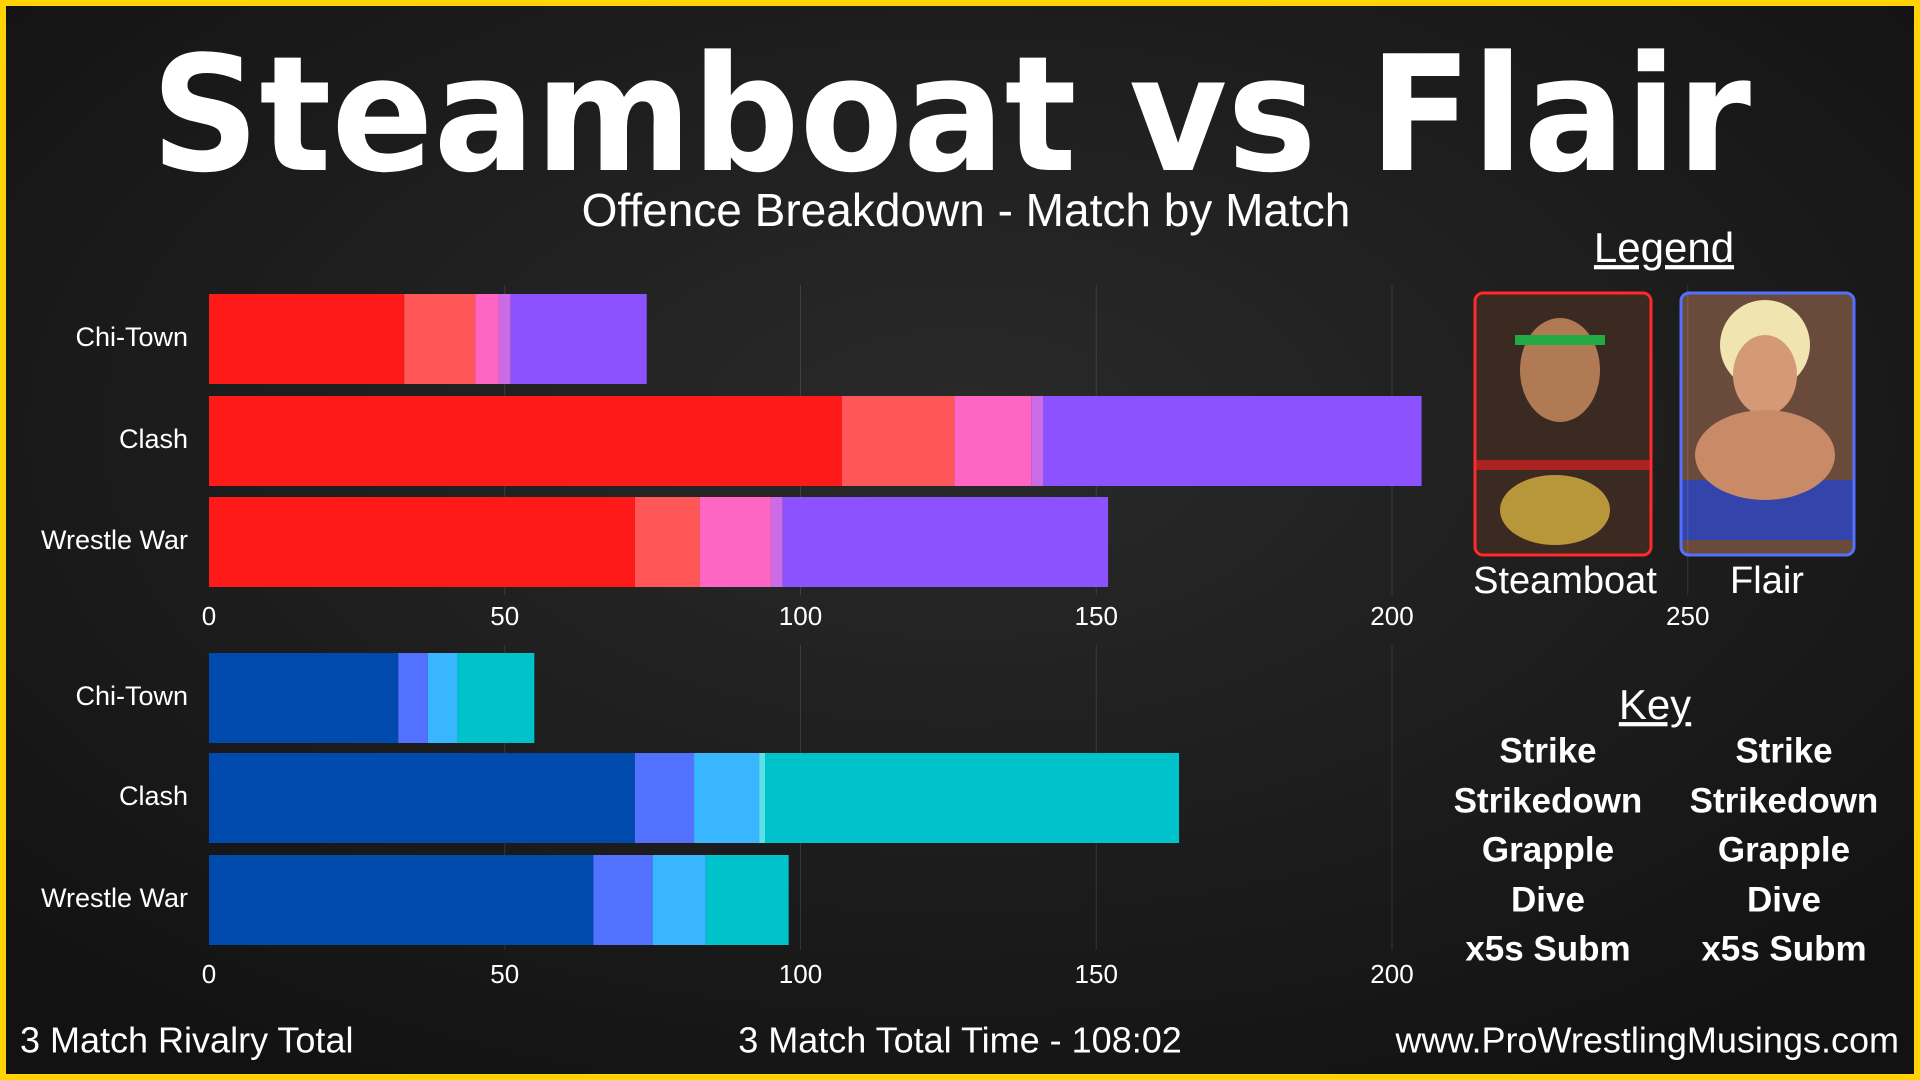 This screenshot has width=1920, height=1080. I want to click on title: Steamboat vs Flair, so click(951, 114).